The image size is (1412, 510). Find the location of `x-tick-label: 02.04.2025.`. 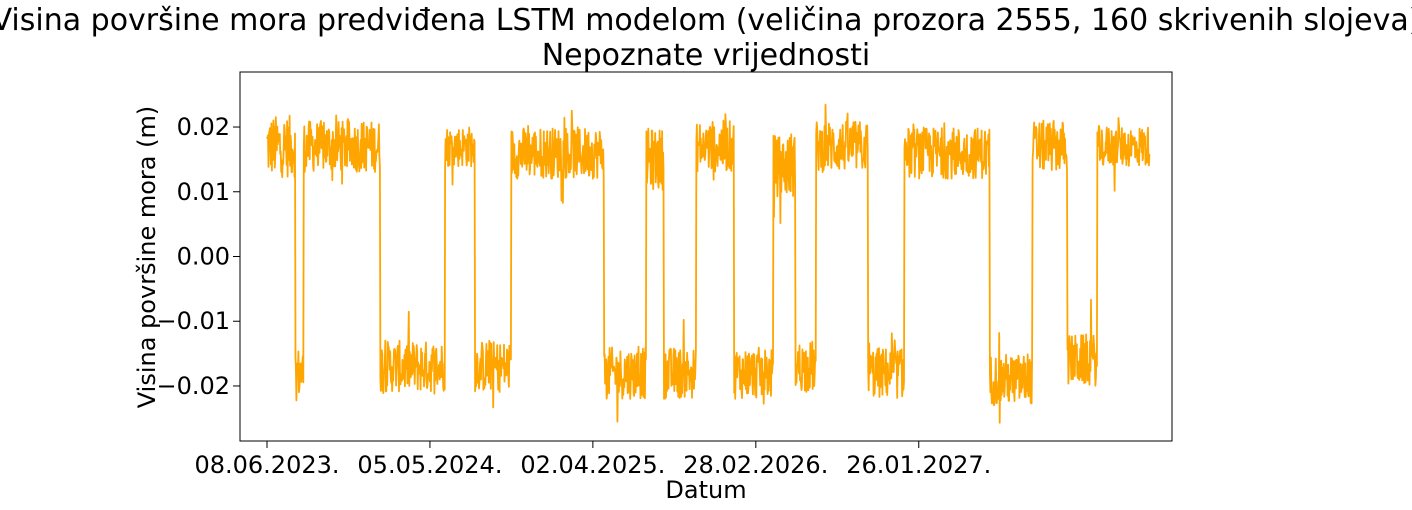

x-tick-label: 02.04.2025. is located at coordinates (592, 465).